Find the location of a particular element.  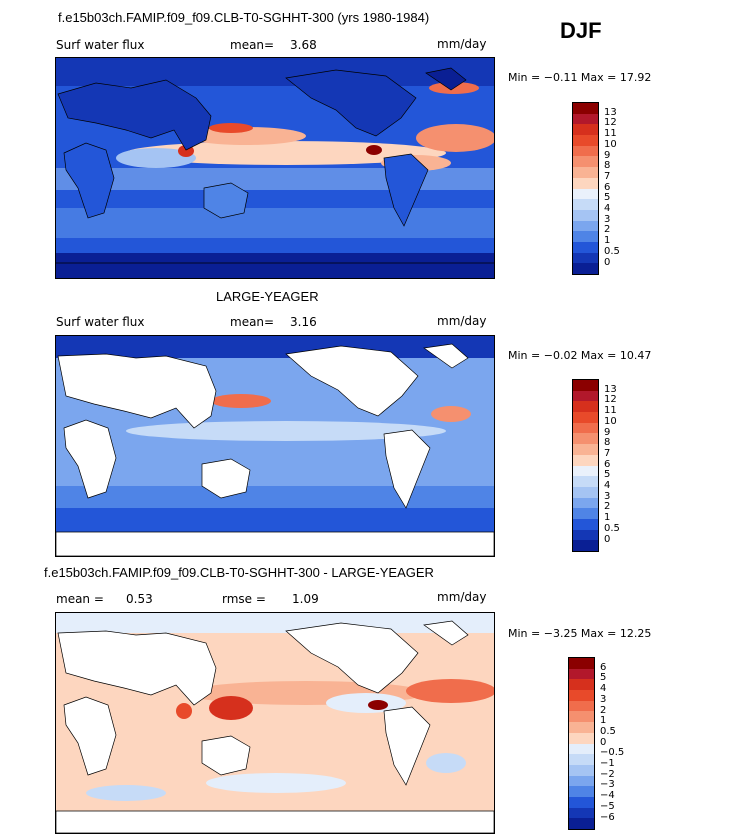

panel1-units: mm/day is located at coordinates (462, 44).